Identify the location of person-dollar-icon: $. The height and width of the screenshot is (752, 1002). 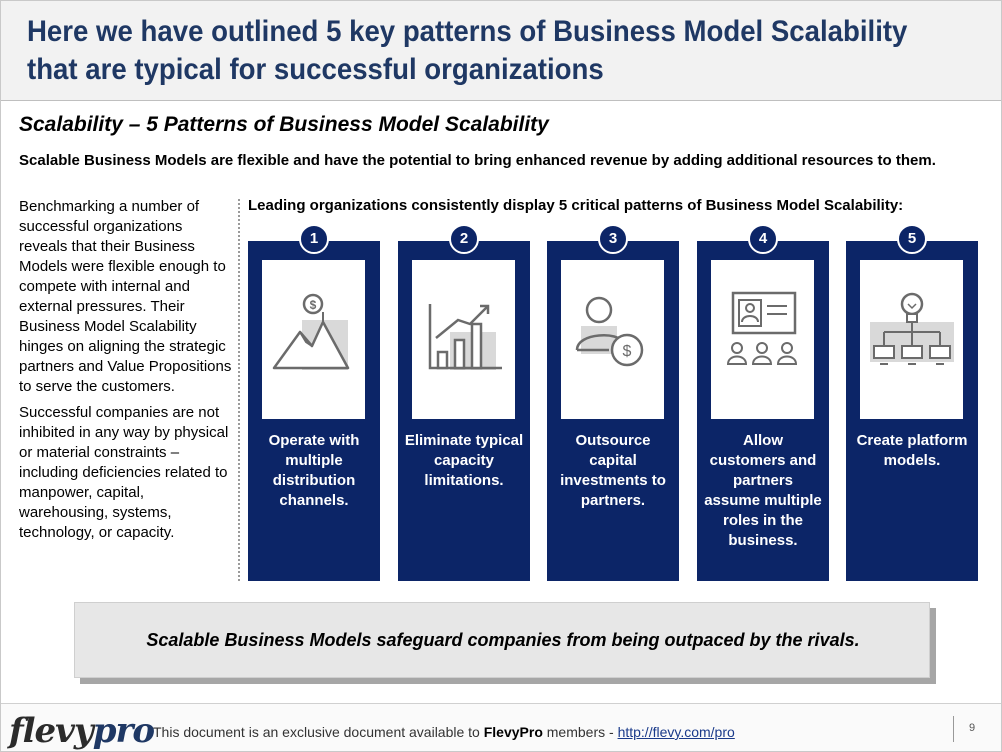
(609, 331).